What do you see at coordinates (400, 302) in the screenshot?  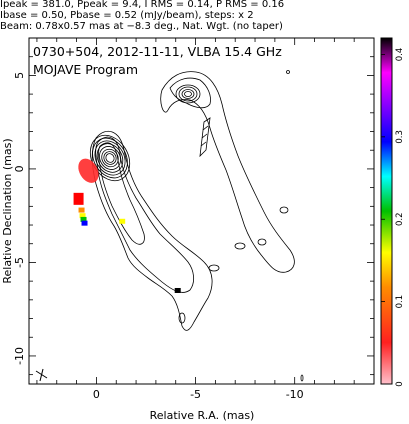 I see `colorbar-tick-label: 0.1` at bounding box center [400, 302].